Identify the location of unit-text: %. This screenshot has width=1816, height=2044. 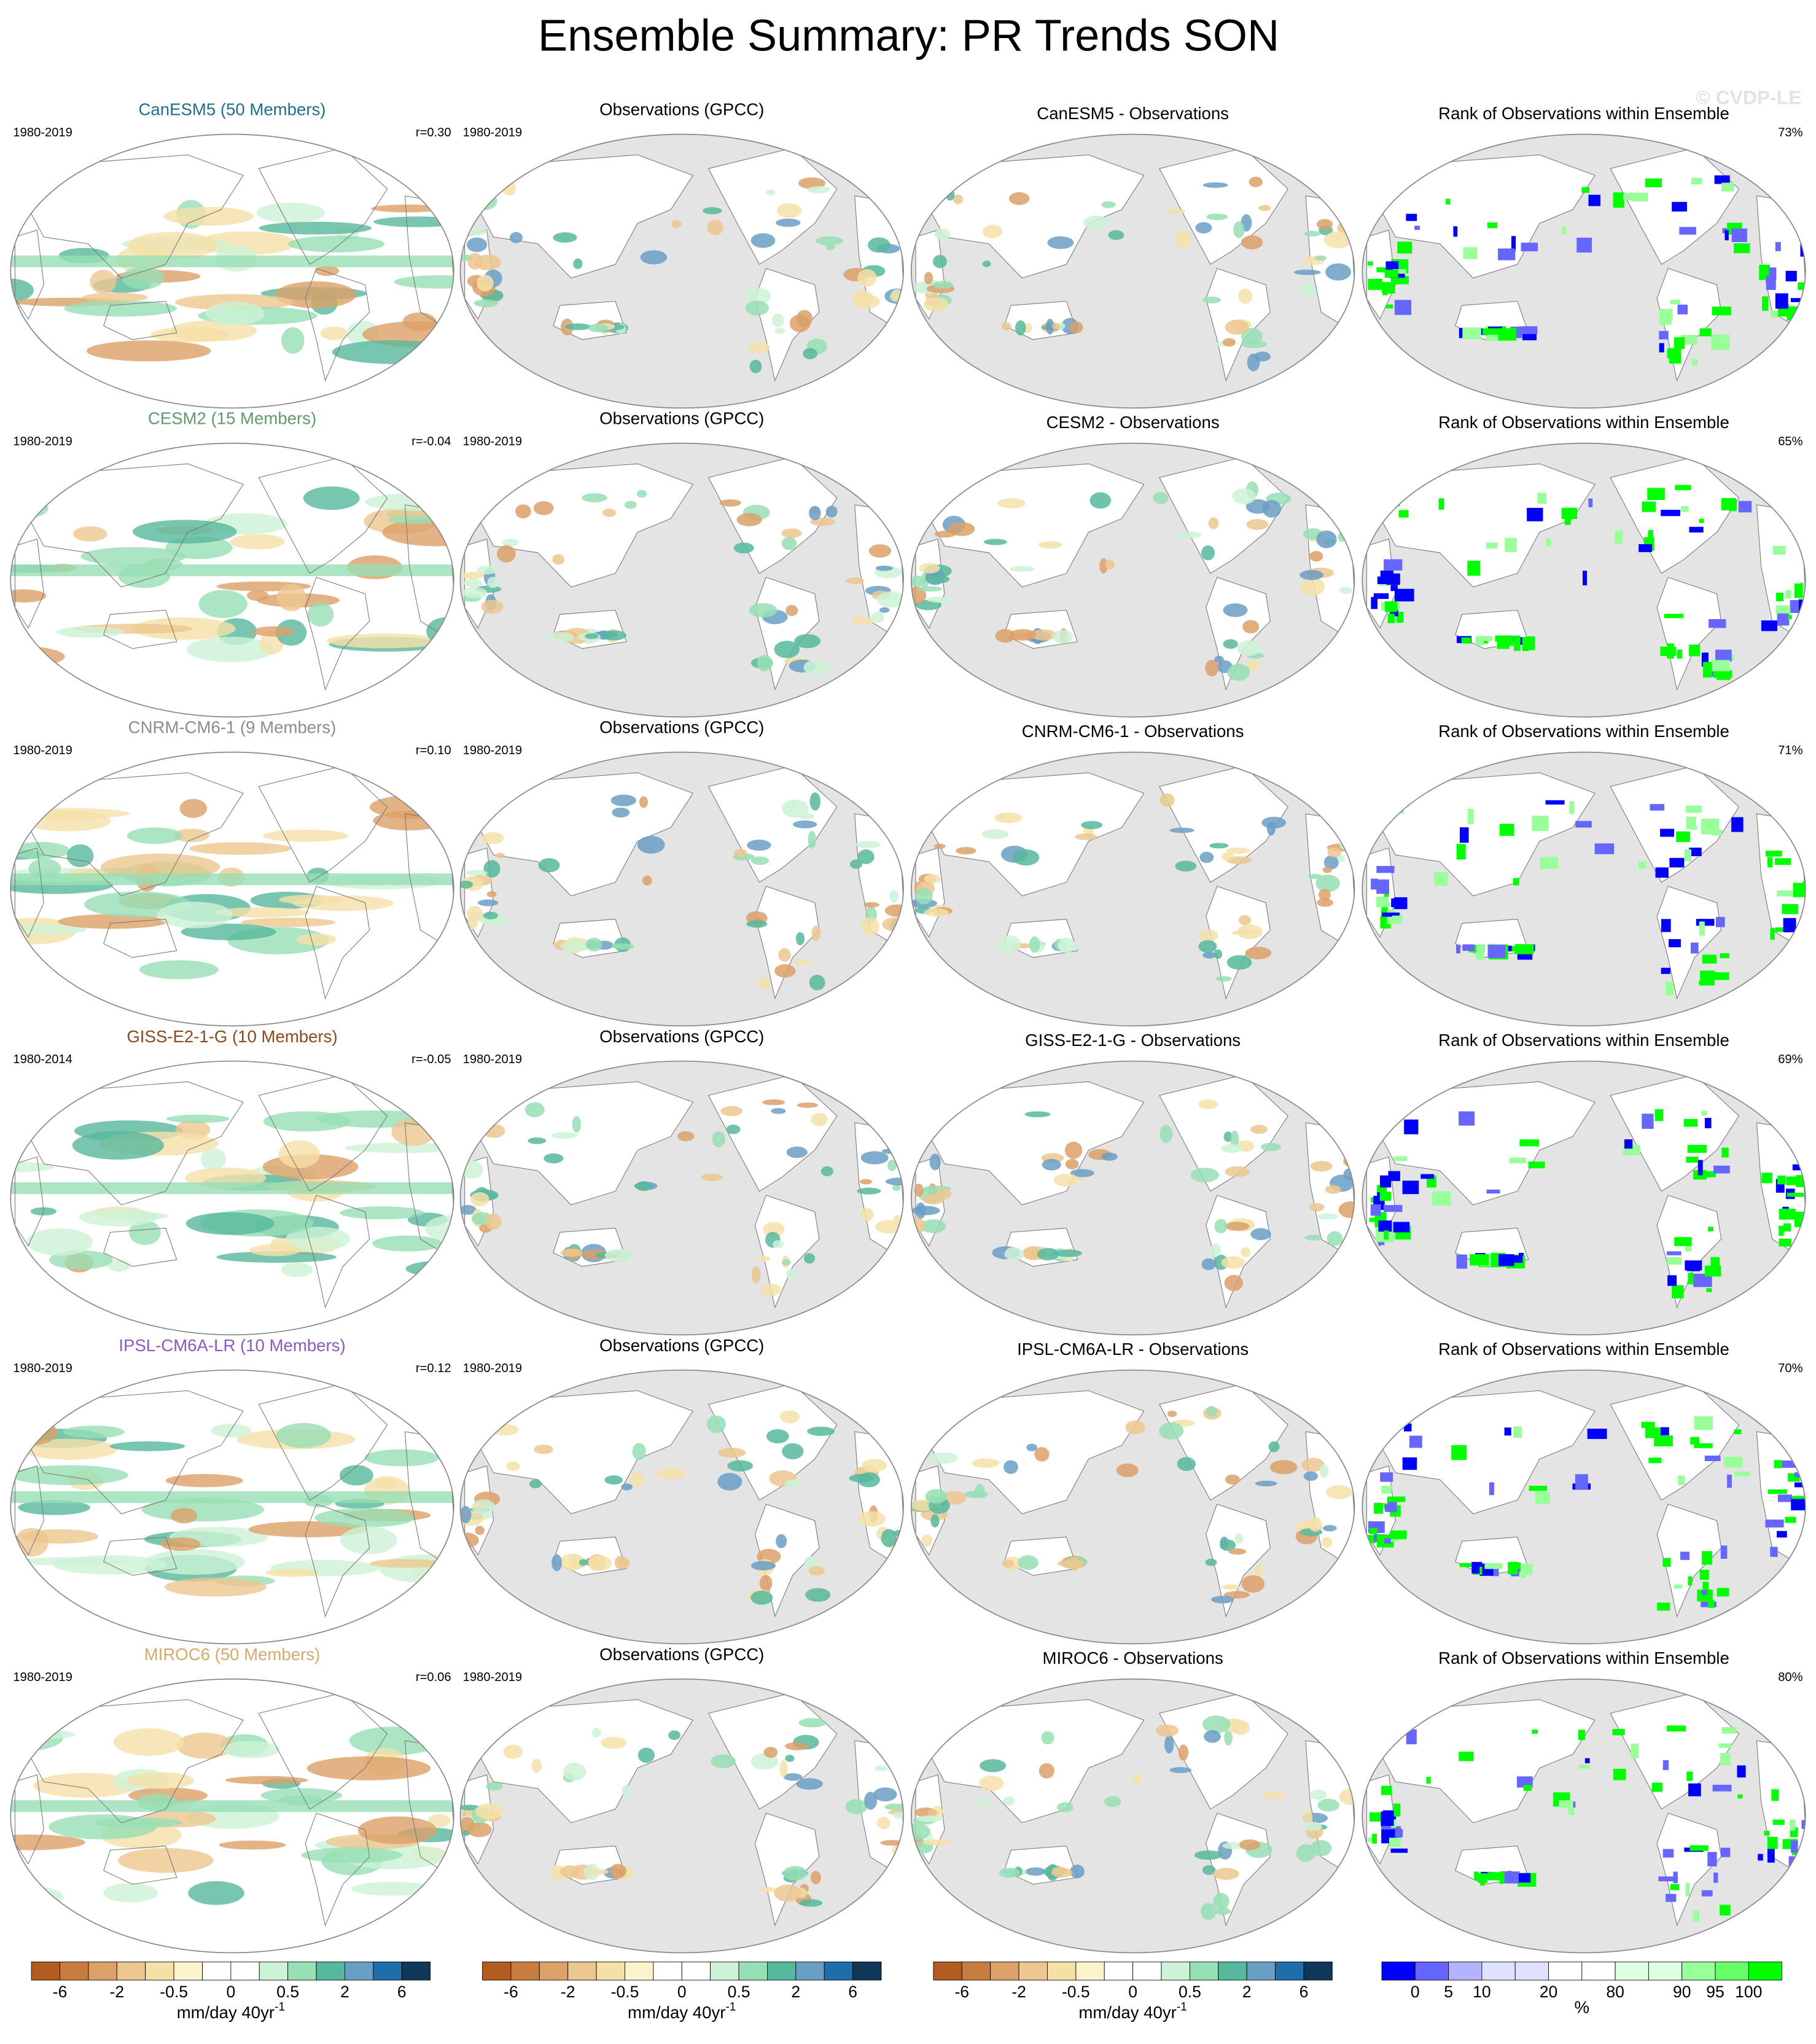
(1582, 2007).